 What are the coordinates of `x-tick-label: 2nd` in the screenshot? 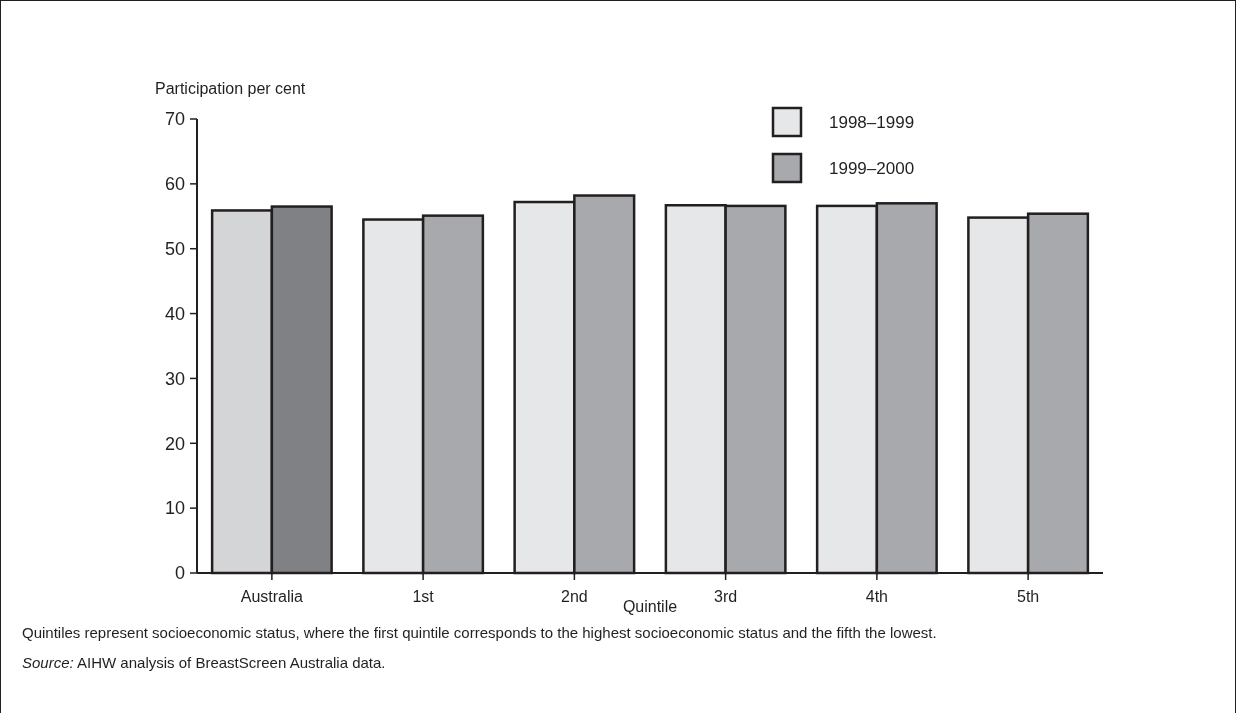 It's located at (574, 596).